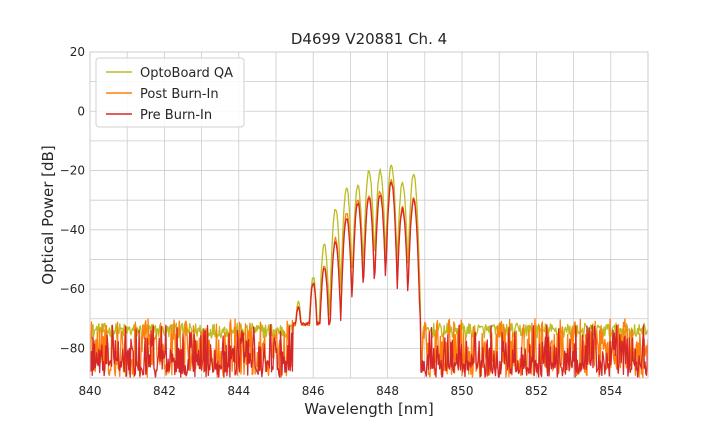 The image size is (720, 432). What do you see at coordinates (369, 409) in the screenshot?
I see `x-axis-label: Wavelength [nm]` at bounding box center [369, 409].